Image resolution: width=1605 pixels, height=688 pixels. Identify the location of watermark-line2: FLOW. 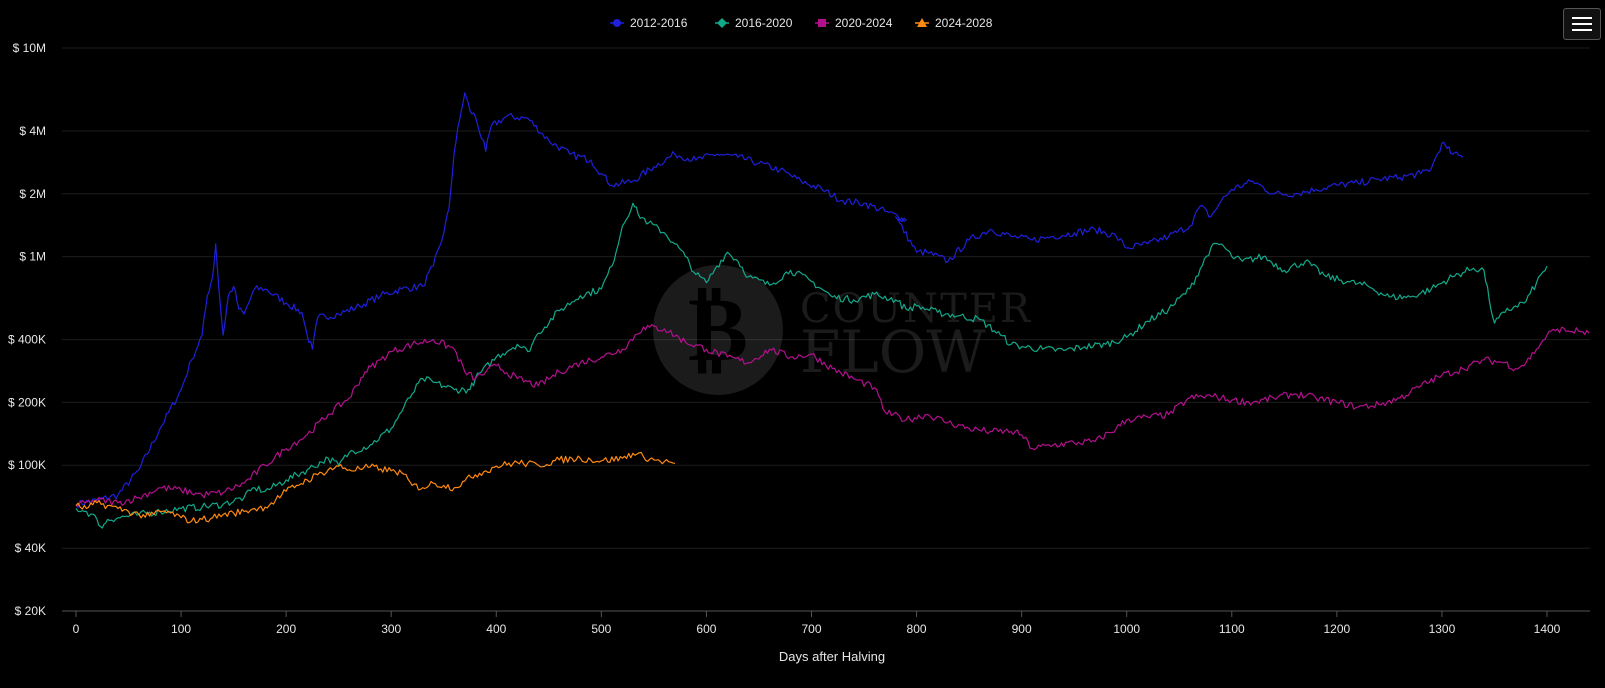
(893, 352).